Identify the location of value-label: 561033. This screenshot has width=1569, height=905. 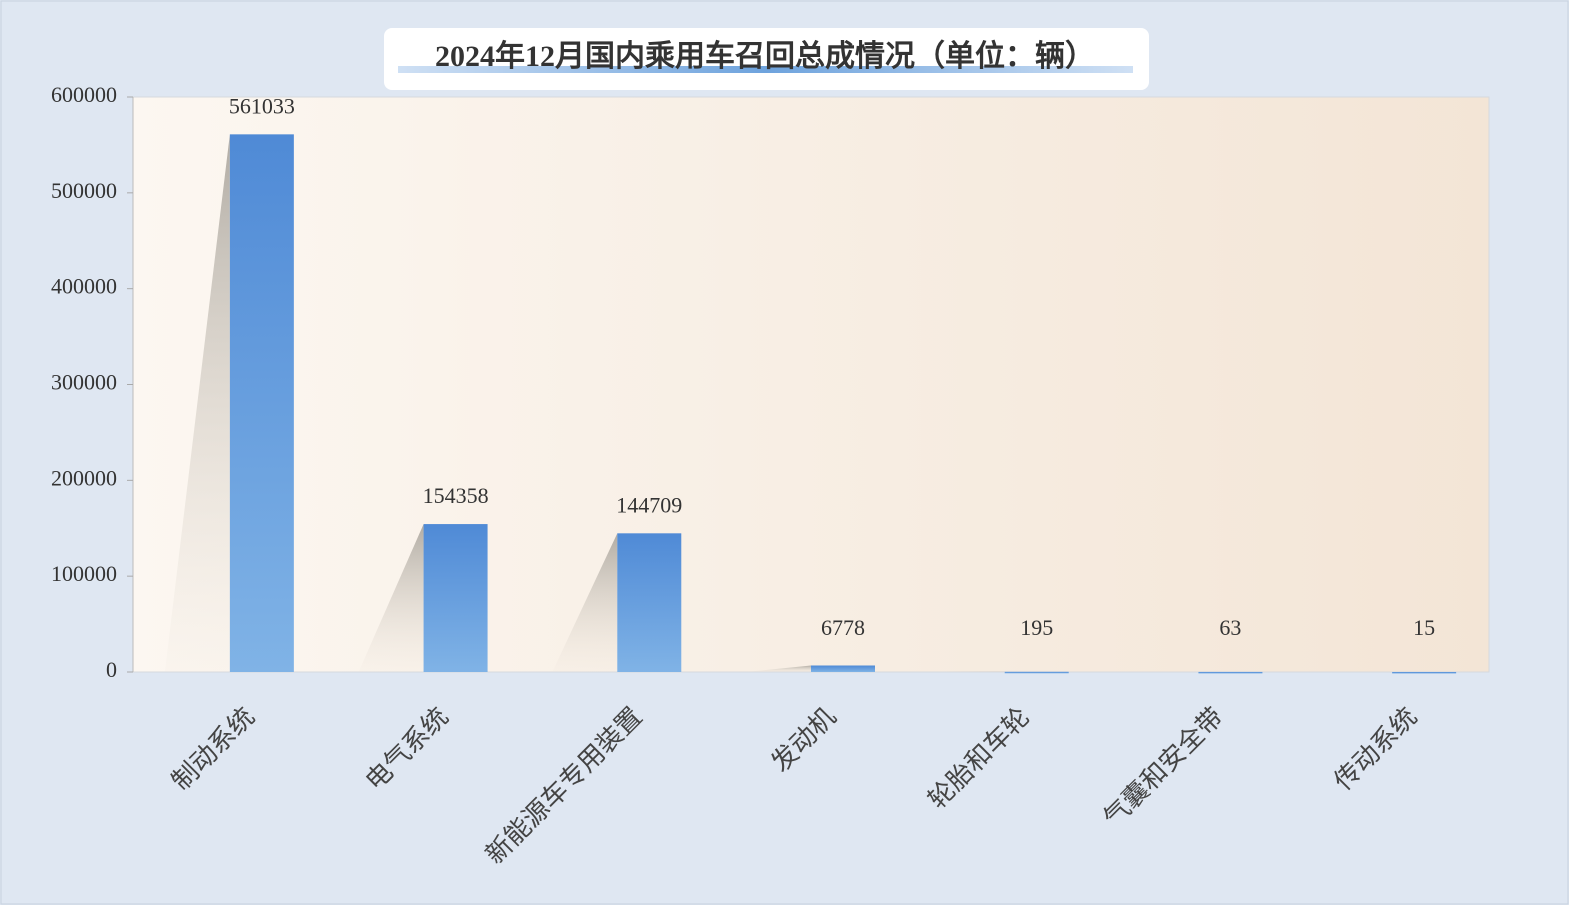
(262, 105).